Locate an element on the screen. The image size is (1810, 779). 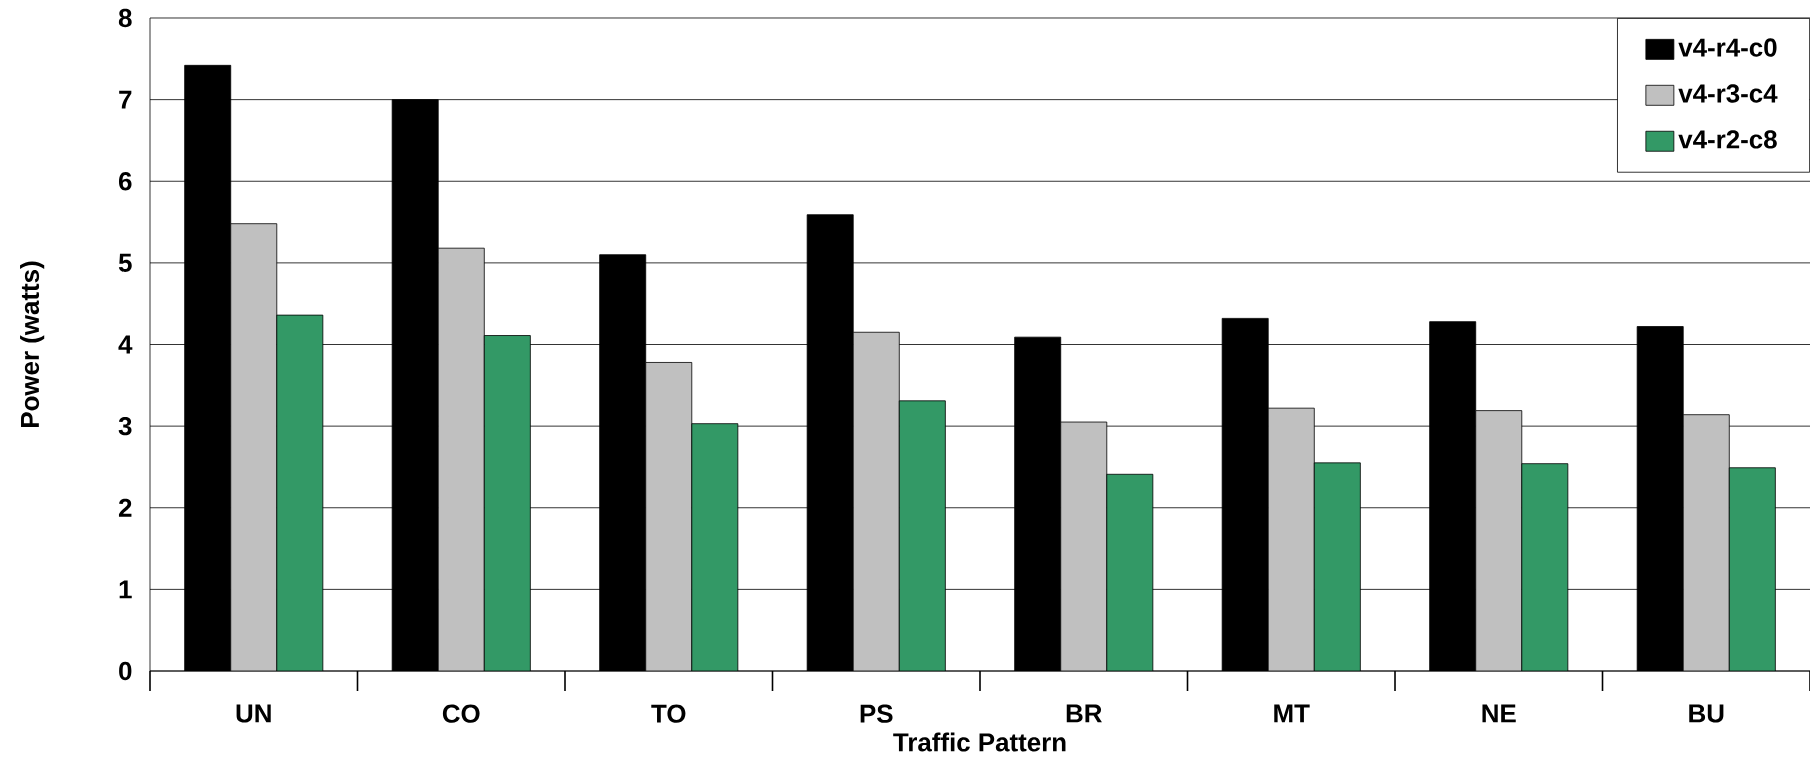
legend-label: v4-r2-c8 is located at coordinates (1727, 139).